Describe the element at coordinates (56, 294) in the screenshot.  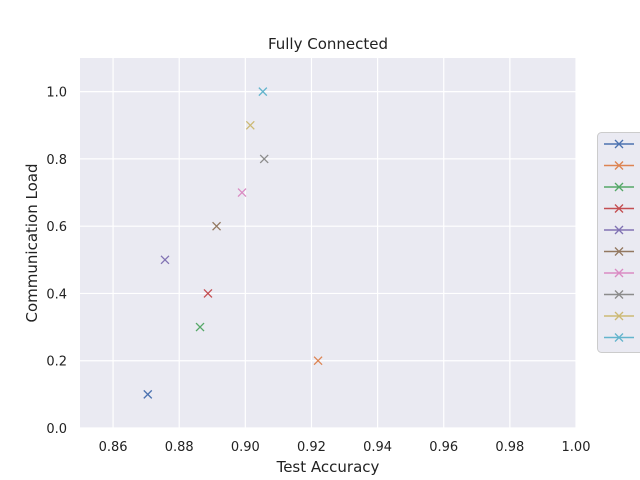
I see `y-tick-label: 0.4` at that location.